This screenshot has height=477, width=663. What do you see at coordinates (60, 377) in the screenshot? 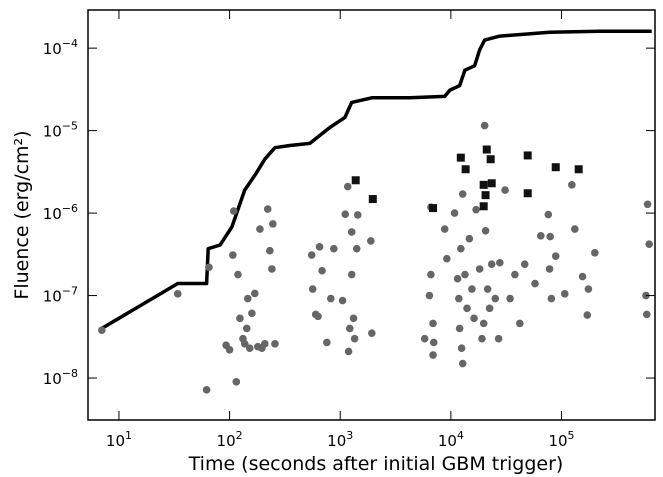
I see `tick-label: 10⁻⁸` at bounding box center [60, 377].